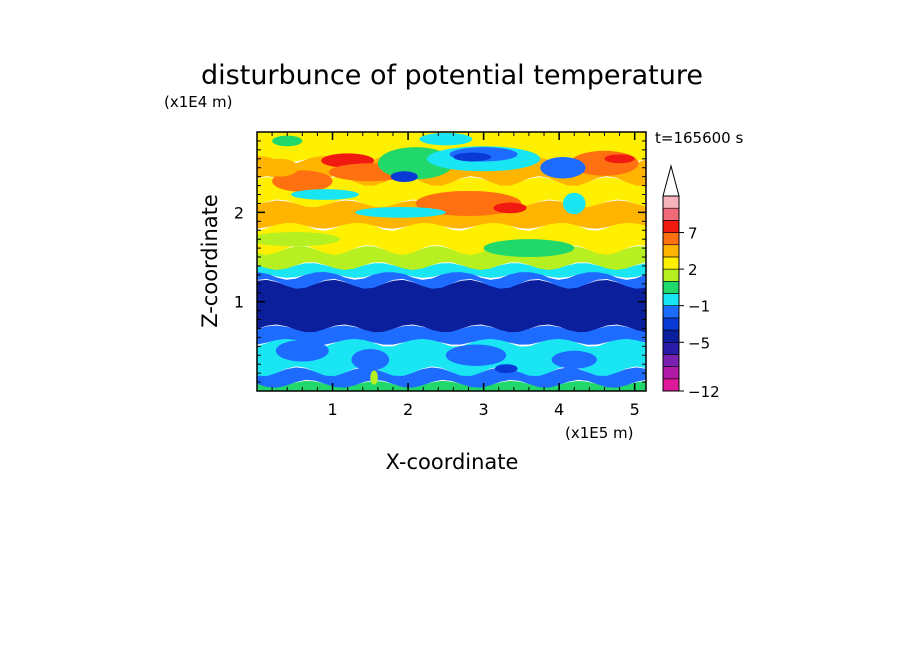 The image size is (904, 654). I want to click on x-axis-label: X-coordinate, so click(452, 462).